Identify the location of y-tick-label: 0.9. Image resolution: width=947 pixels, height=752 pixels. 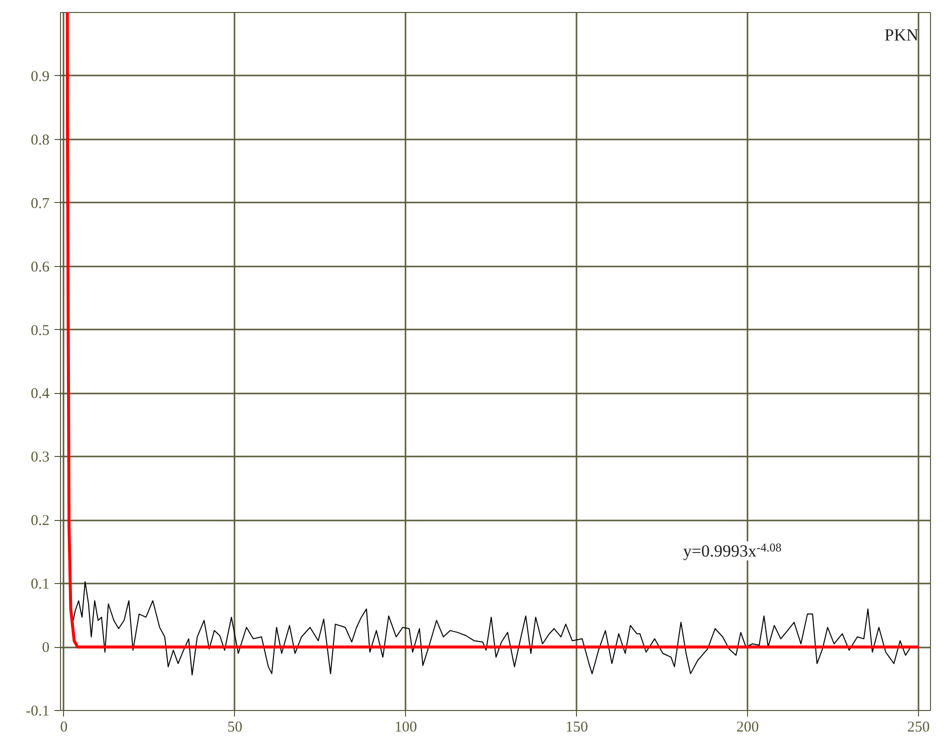
(40, 76).